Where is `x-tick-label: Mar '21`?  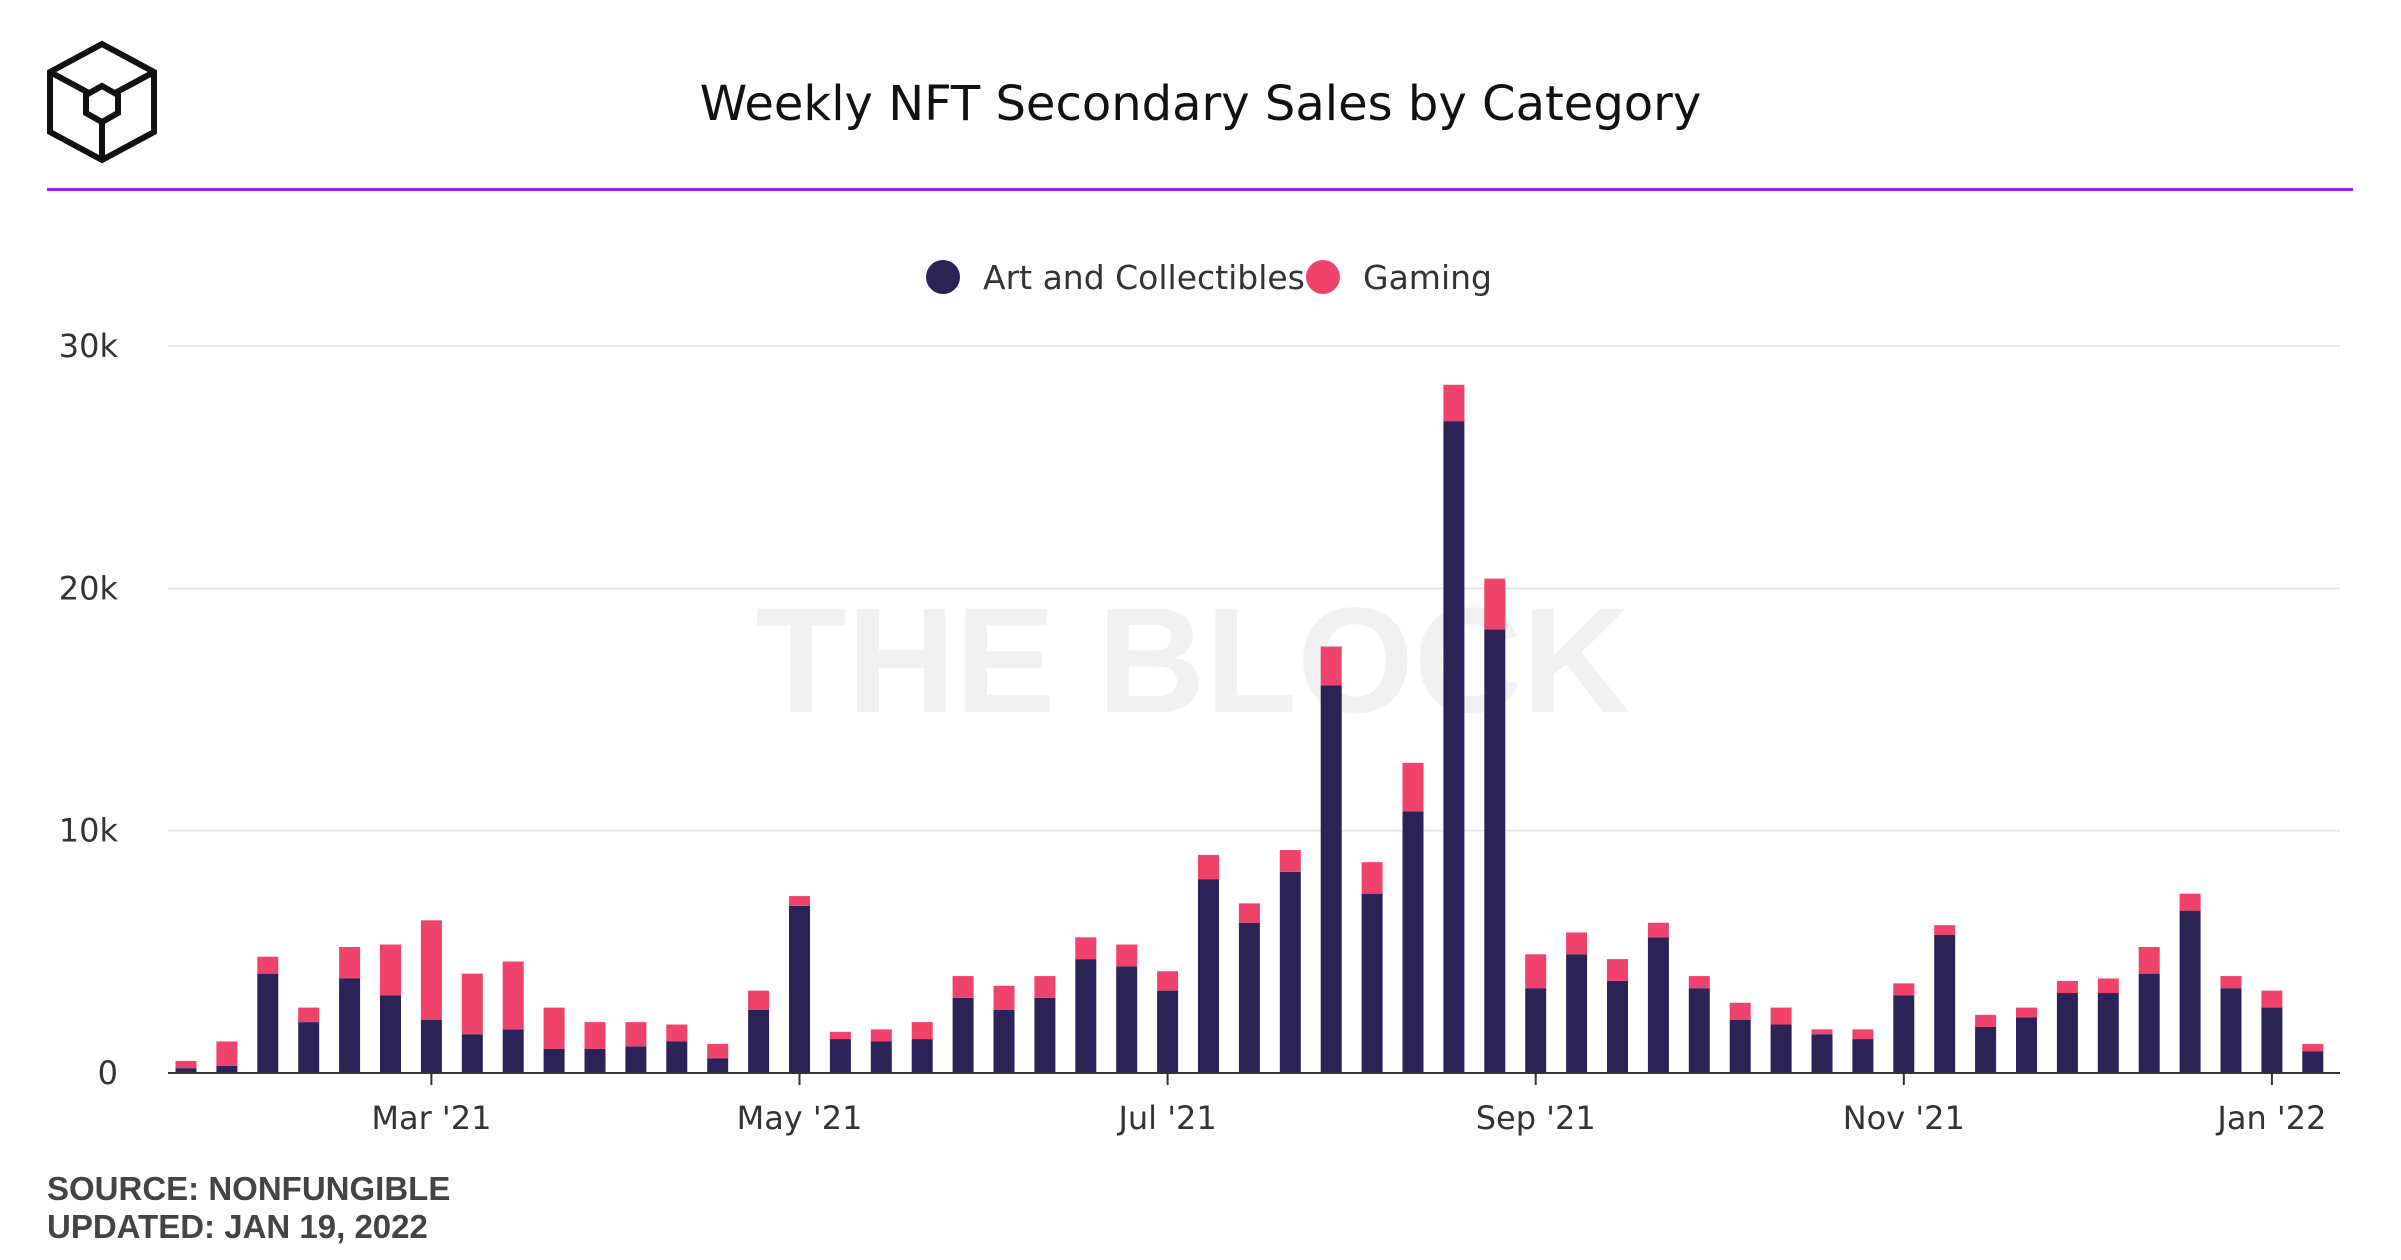 x-tick-label: Mar '21 is located at coordinates (431, 1118).